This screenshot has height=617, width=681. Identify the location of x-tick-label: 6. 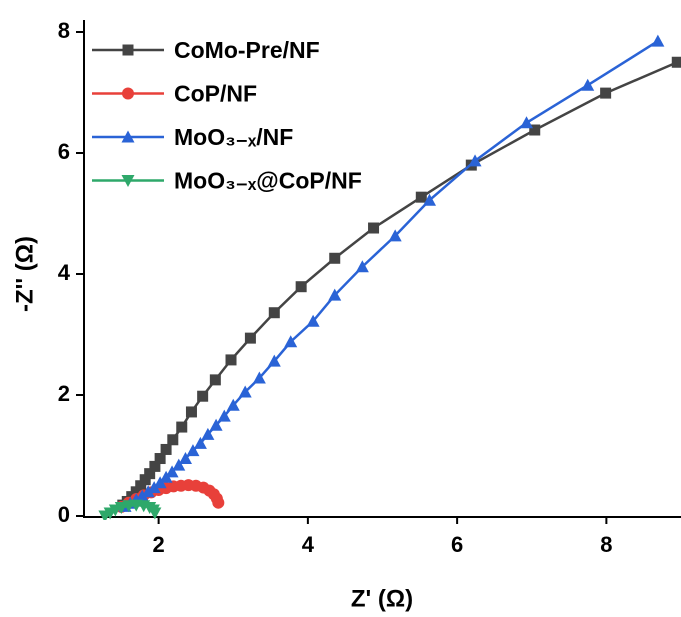
(457, 544).